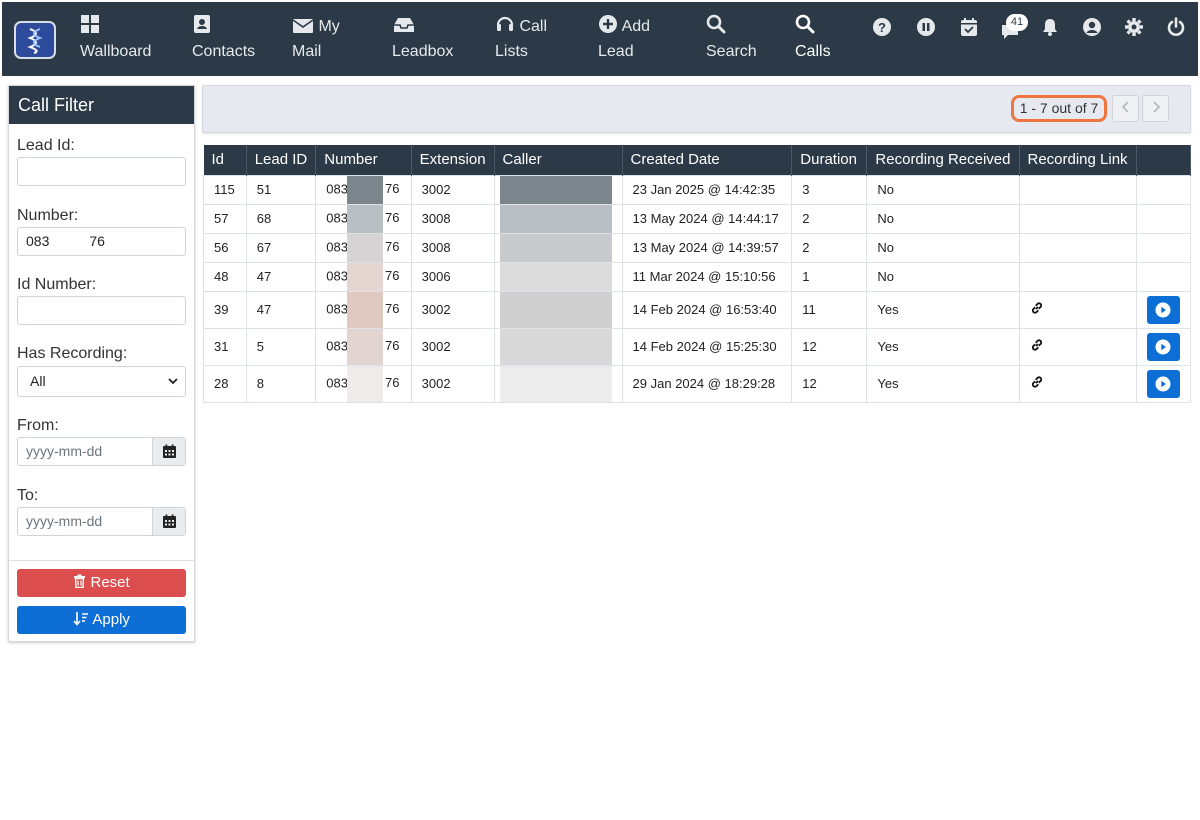  I want to click on nav-leadbox: Leadbox, so click(422, 39).